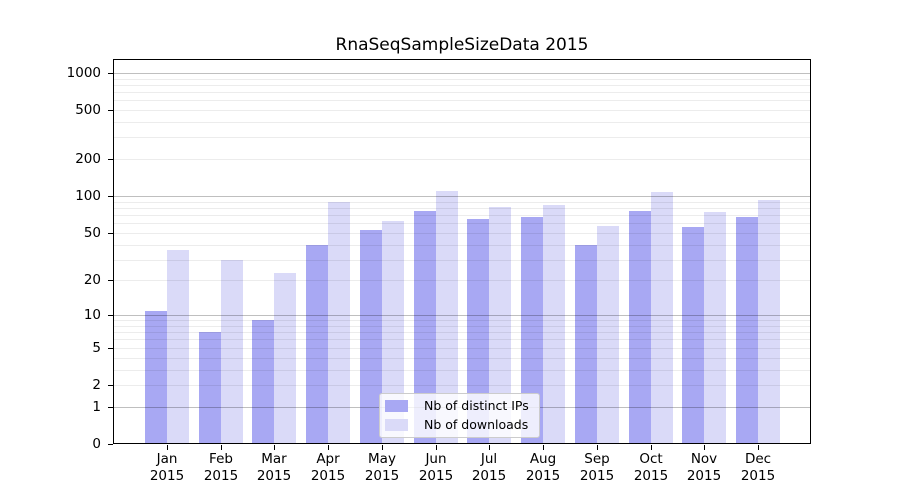  I want to click on bar-distinct-ips-dec, so click(747, 330).